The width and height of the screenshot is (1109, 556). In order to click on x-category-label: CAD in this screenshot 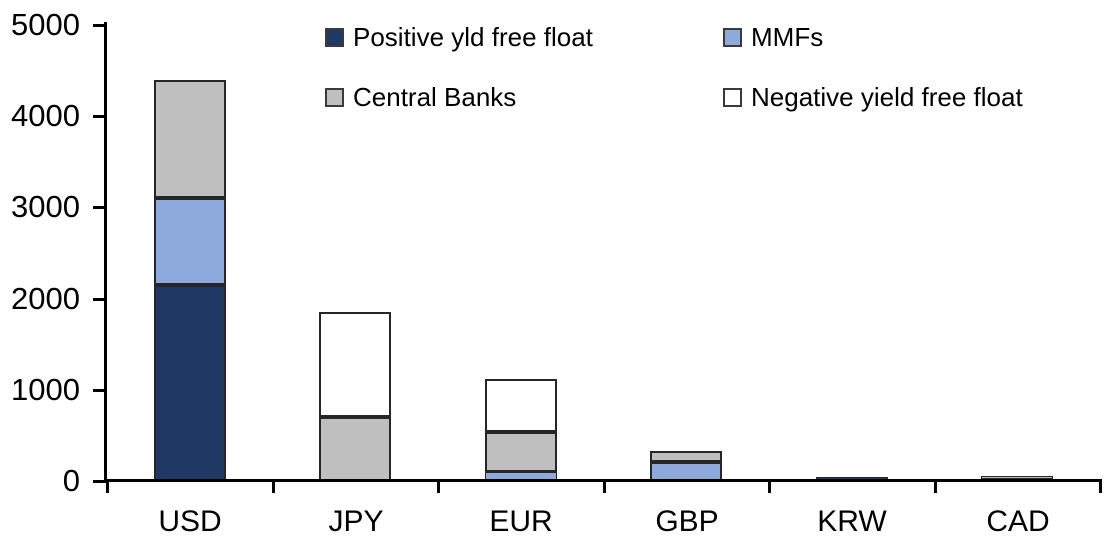, I will do `click(1018, 521)`.